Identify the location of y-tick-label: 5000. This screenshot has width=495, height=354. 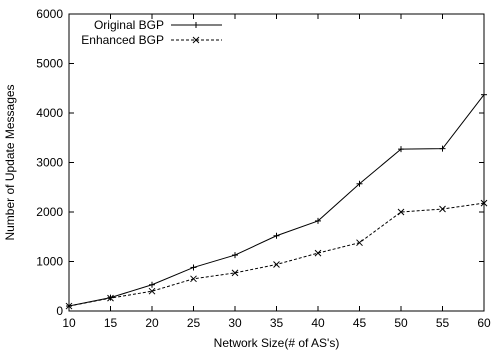
(49, 64).